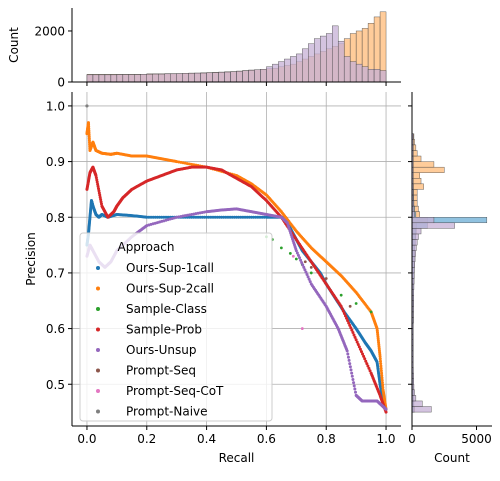 The width and height of the screenshot is (500, 481). I want to click on right-hist-tick-label: 0, so click(412, 439).